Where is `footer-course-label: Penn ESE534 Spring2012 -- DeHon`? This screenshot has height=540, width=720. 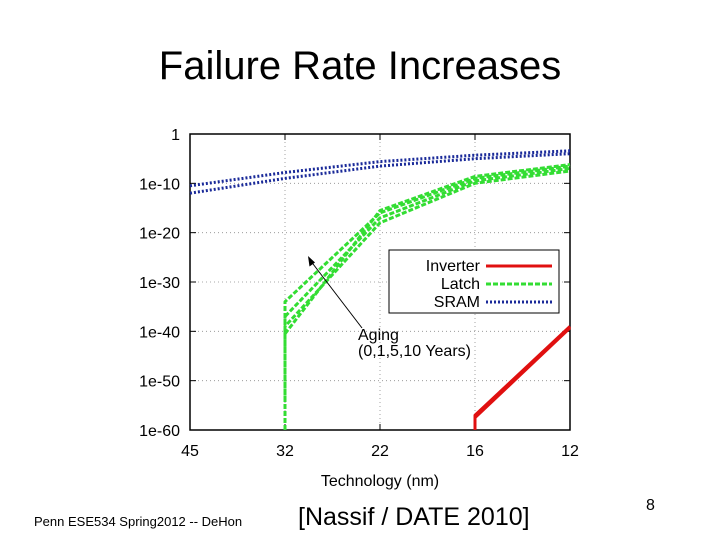
footer-course-label: Penn ESE534 Spring2012 -- DeHon is located at coordinates (138, 521).